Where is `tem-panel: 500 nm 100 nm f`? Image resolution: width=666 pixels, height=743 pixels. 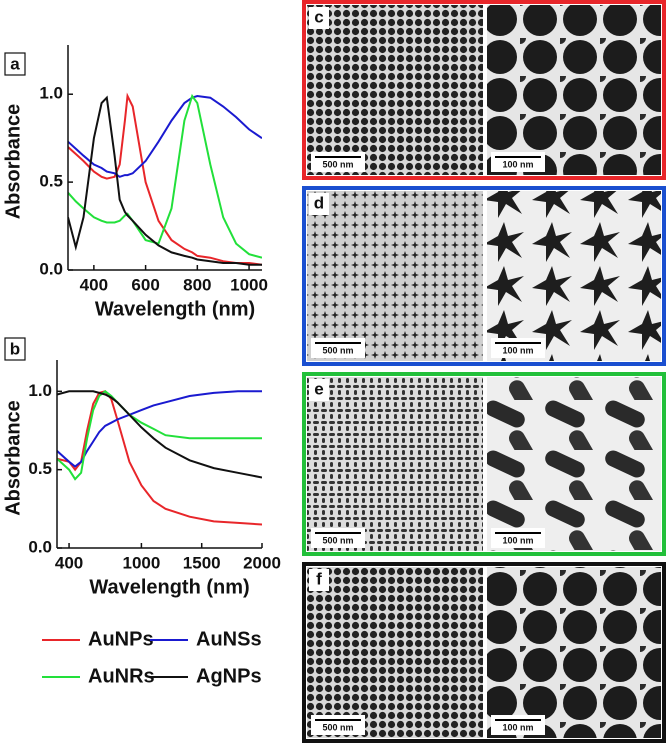 tem-panel: 500 nm 100 nm f is located at coordinates (484, 652).